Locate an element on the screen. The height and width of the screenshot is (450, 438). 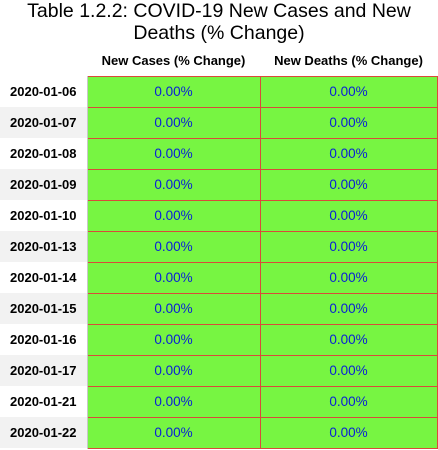
row-date-label: 2020-01-16 is located at coordinates (44, 339).